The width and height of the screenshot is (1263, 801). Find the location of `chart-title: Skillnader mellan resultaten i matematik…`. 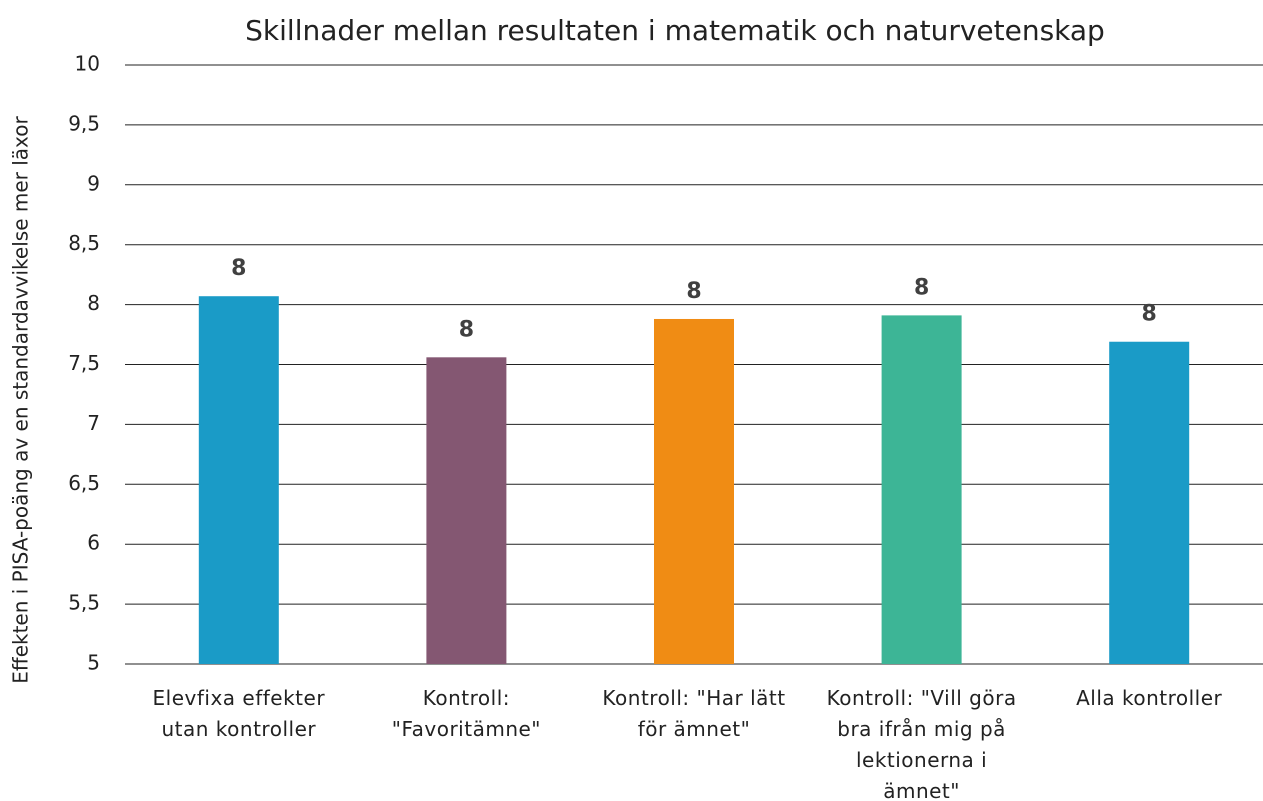

chart-title: Skillnader mellan resultaten i matematik… is located at coordinates (675, 30).